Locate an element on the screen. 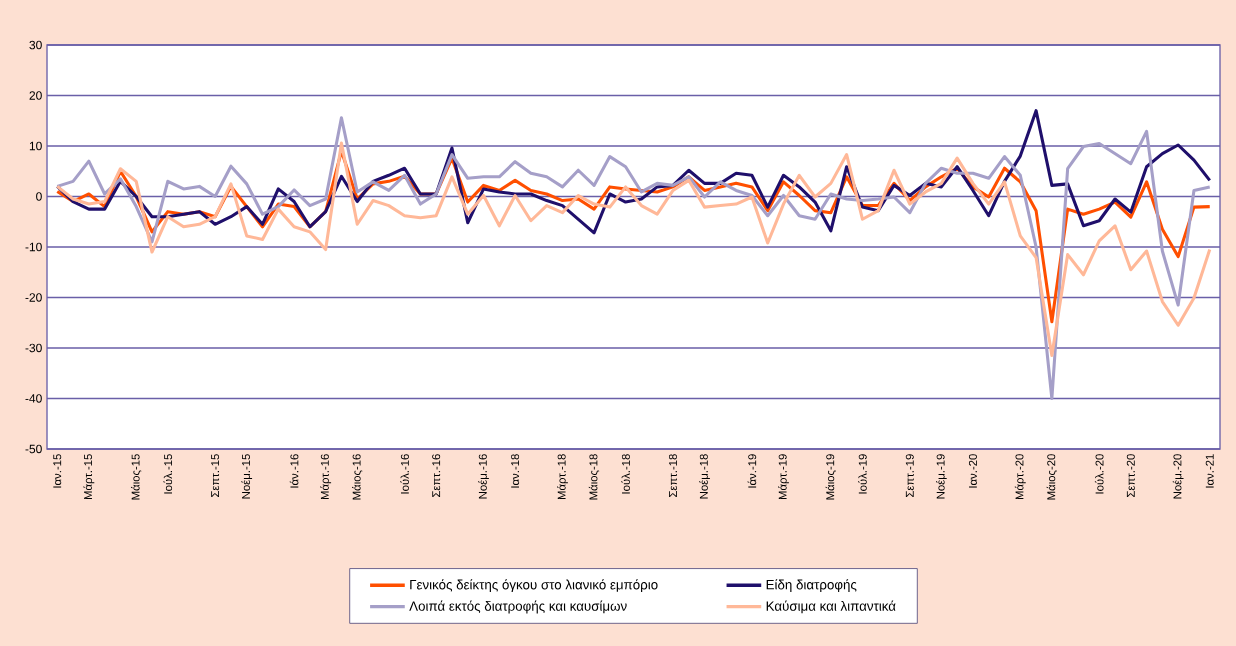  x-tick-label: Μάρτ.-15 is located at coordinates (89, 477).